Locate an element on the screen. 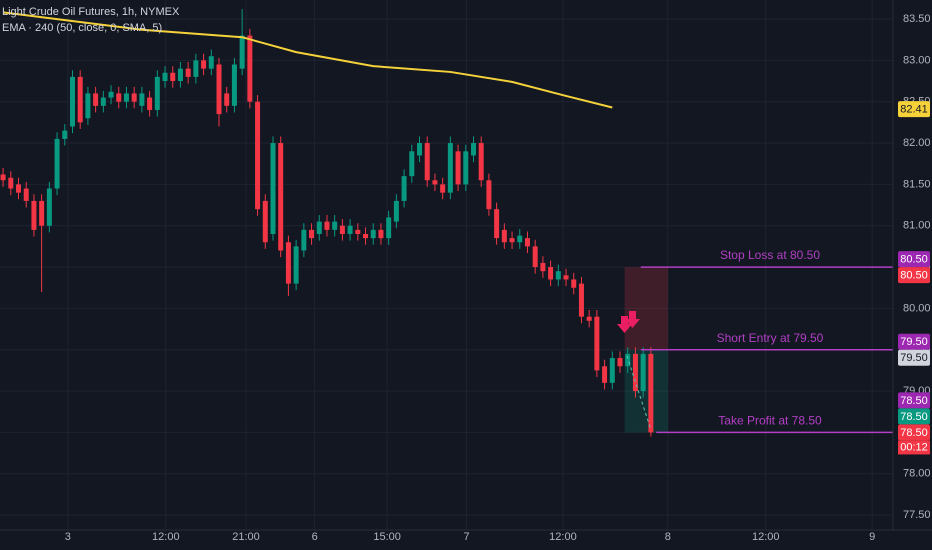  target-zone is located at coordinates (646, 391).